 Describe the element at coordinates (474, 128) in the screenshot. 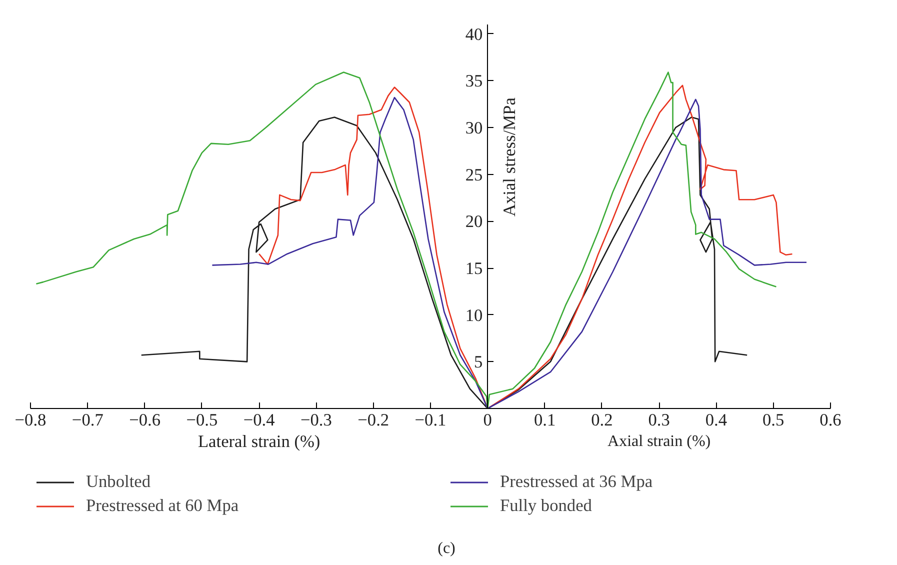

I see `y-tick-label: 30` at that location.